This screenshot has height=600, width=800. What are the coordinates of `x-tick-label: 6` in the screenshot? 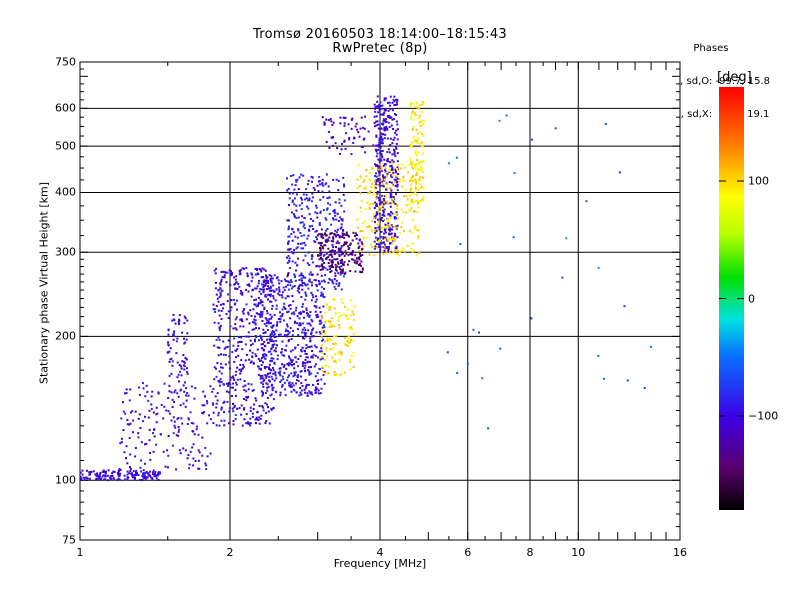 It's located at (468, 552).